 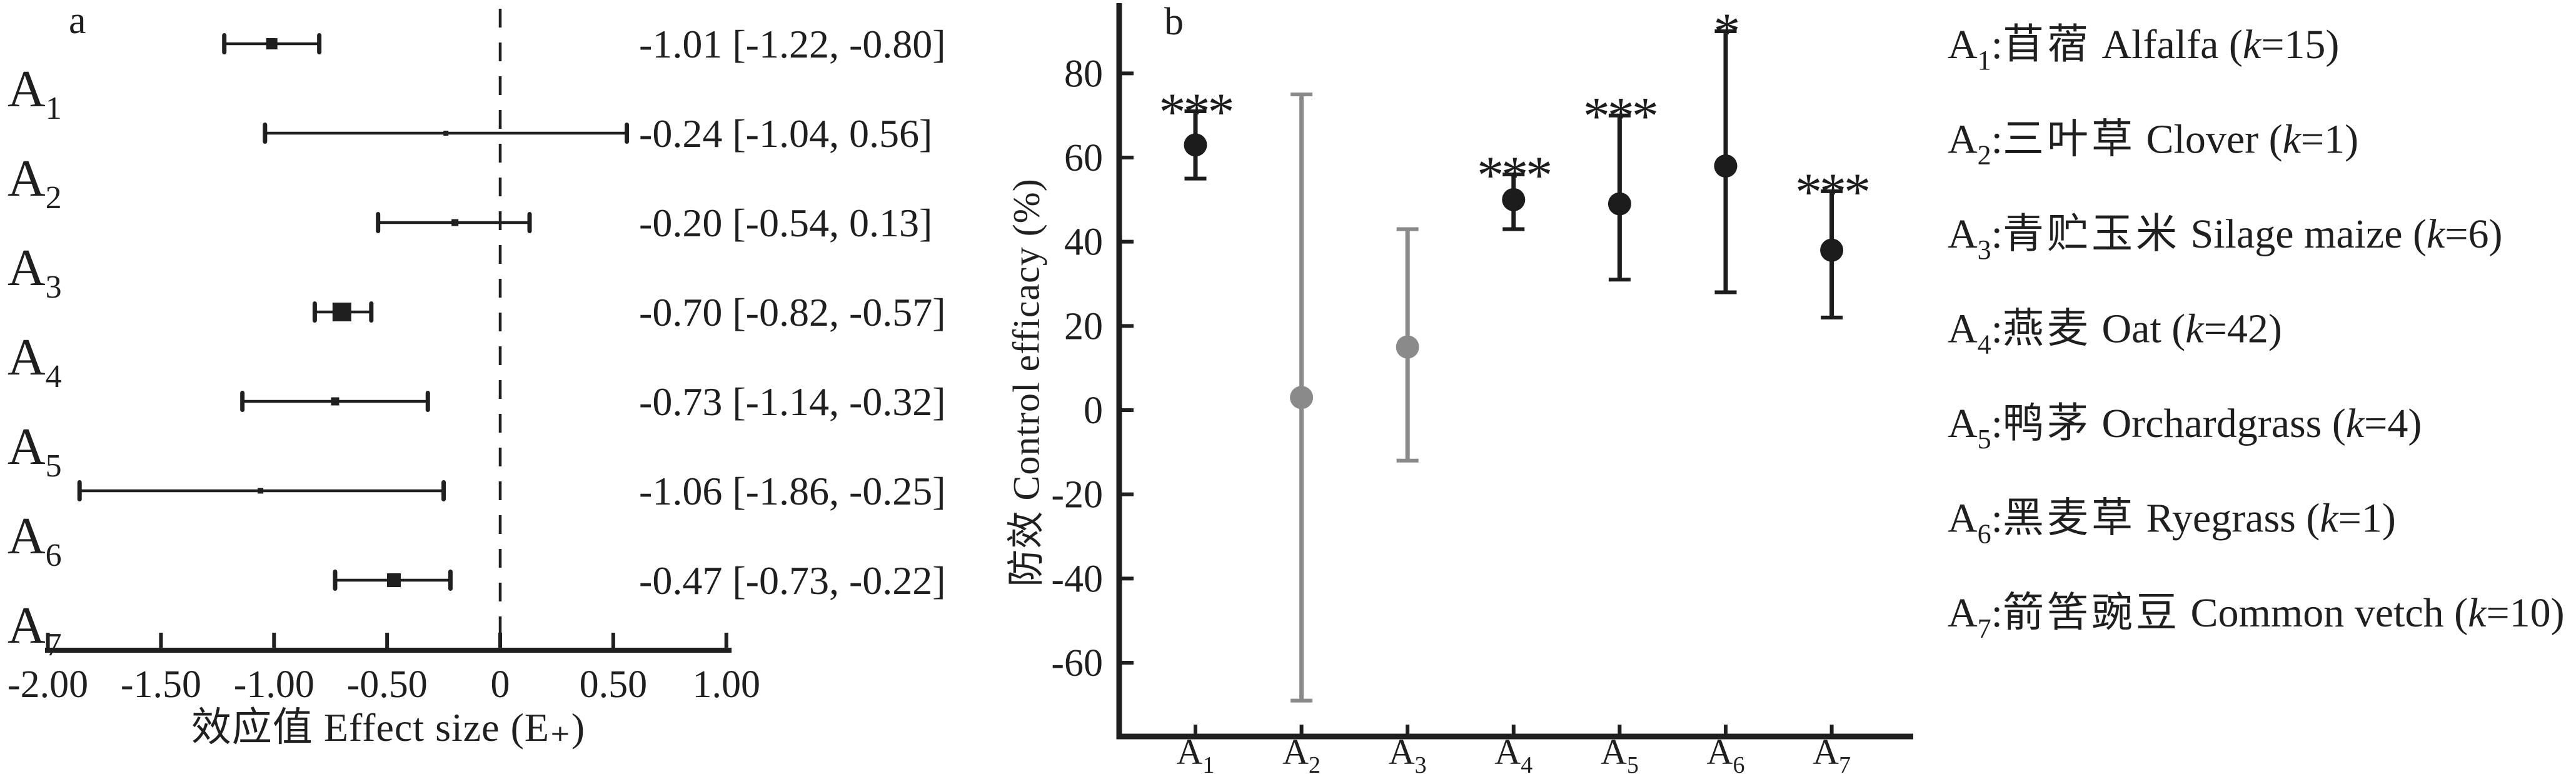 I want to click on forest-row-A2: A2 -0.24 [-1.04, 0.56], so click(x=470, y=163).